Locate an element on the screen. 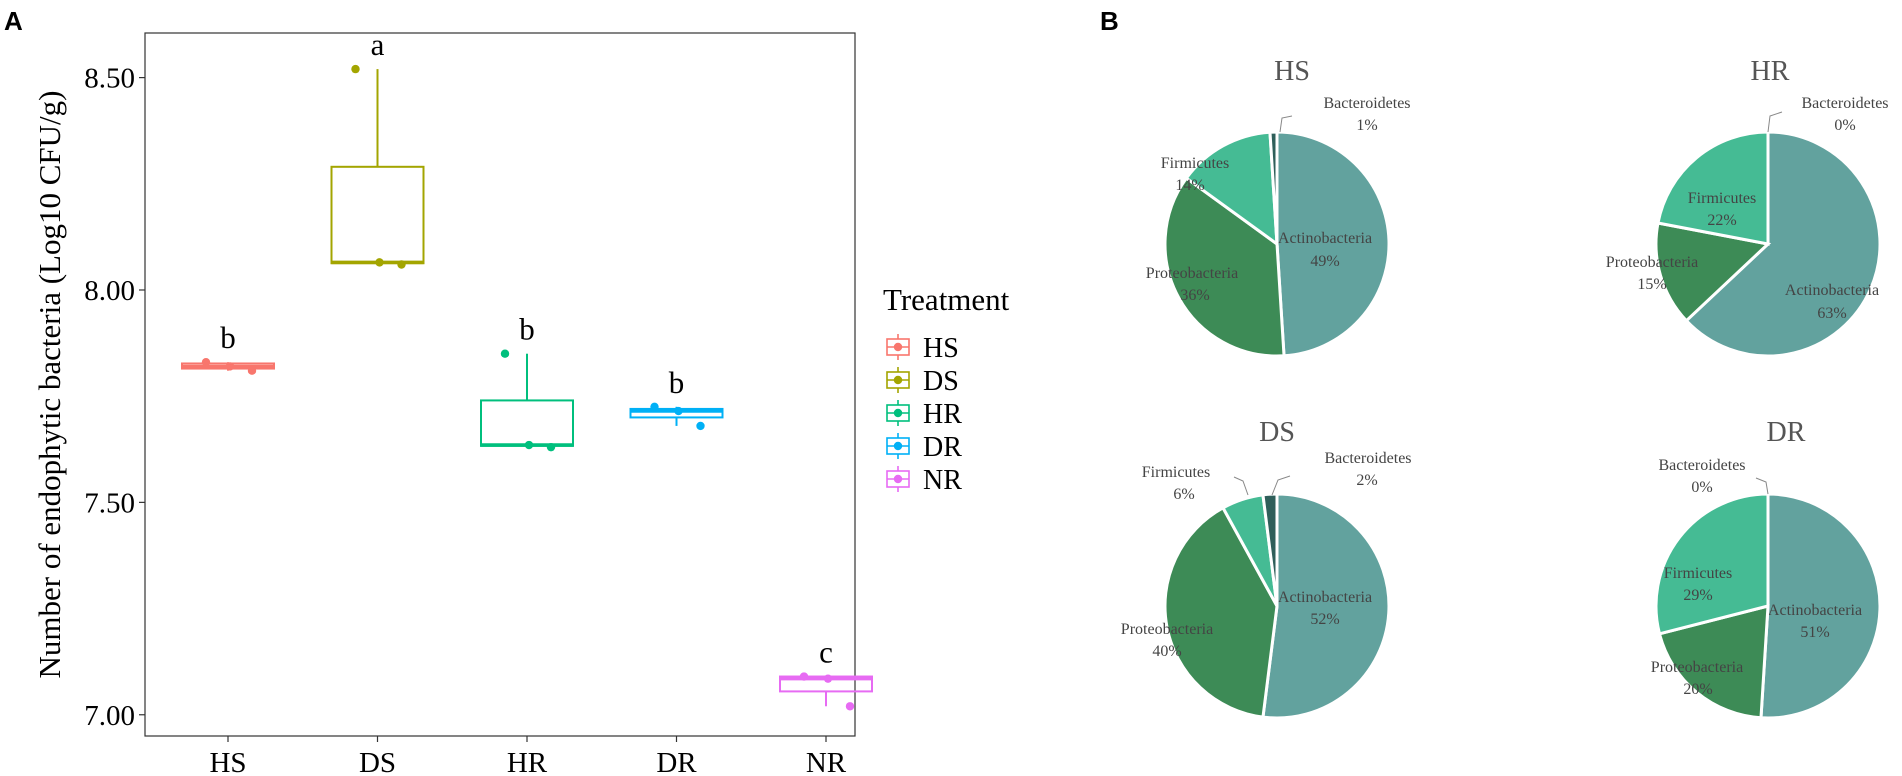 This screenshot has width=1902, height=776. pie-title: HR is located at coordinates (1770, 71).